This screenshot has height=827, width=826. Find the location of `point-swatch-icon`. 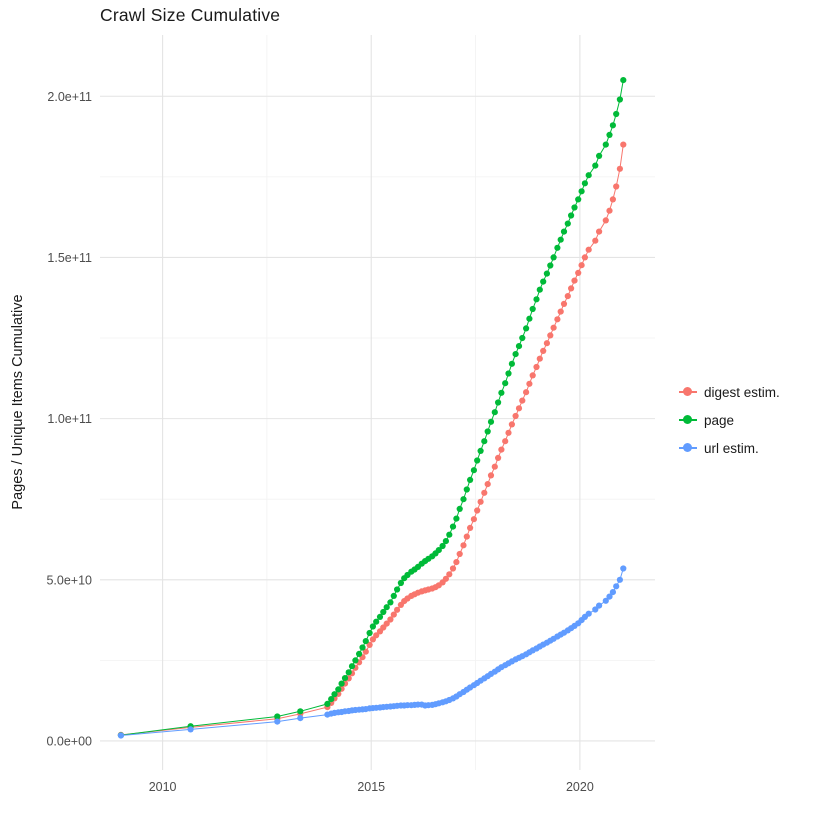

point-swatch-icon is located at coordinates (687, 419).